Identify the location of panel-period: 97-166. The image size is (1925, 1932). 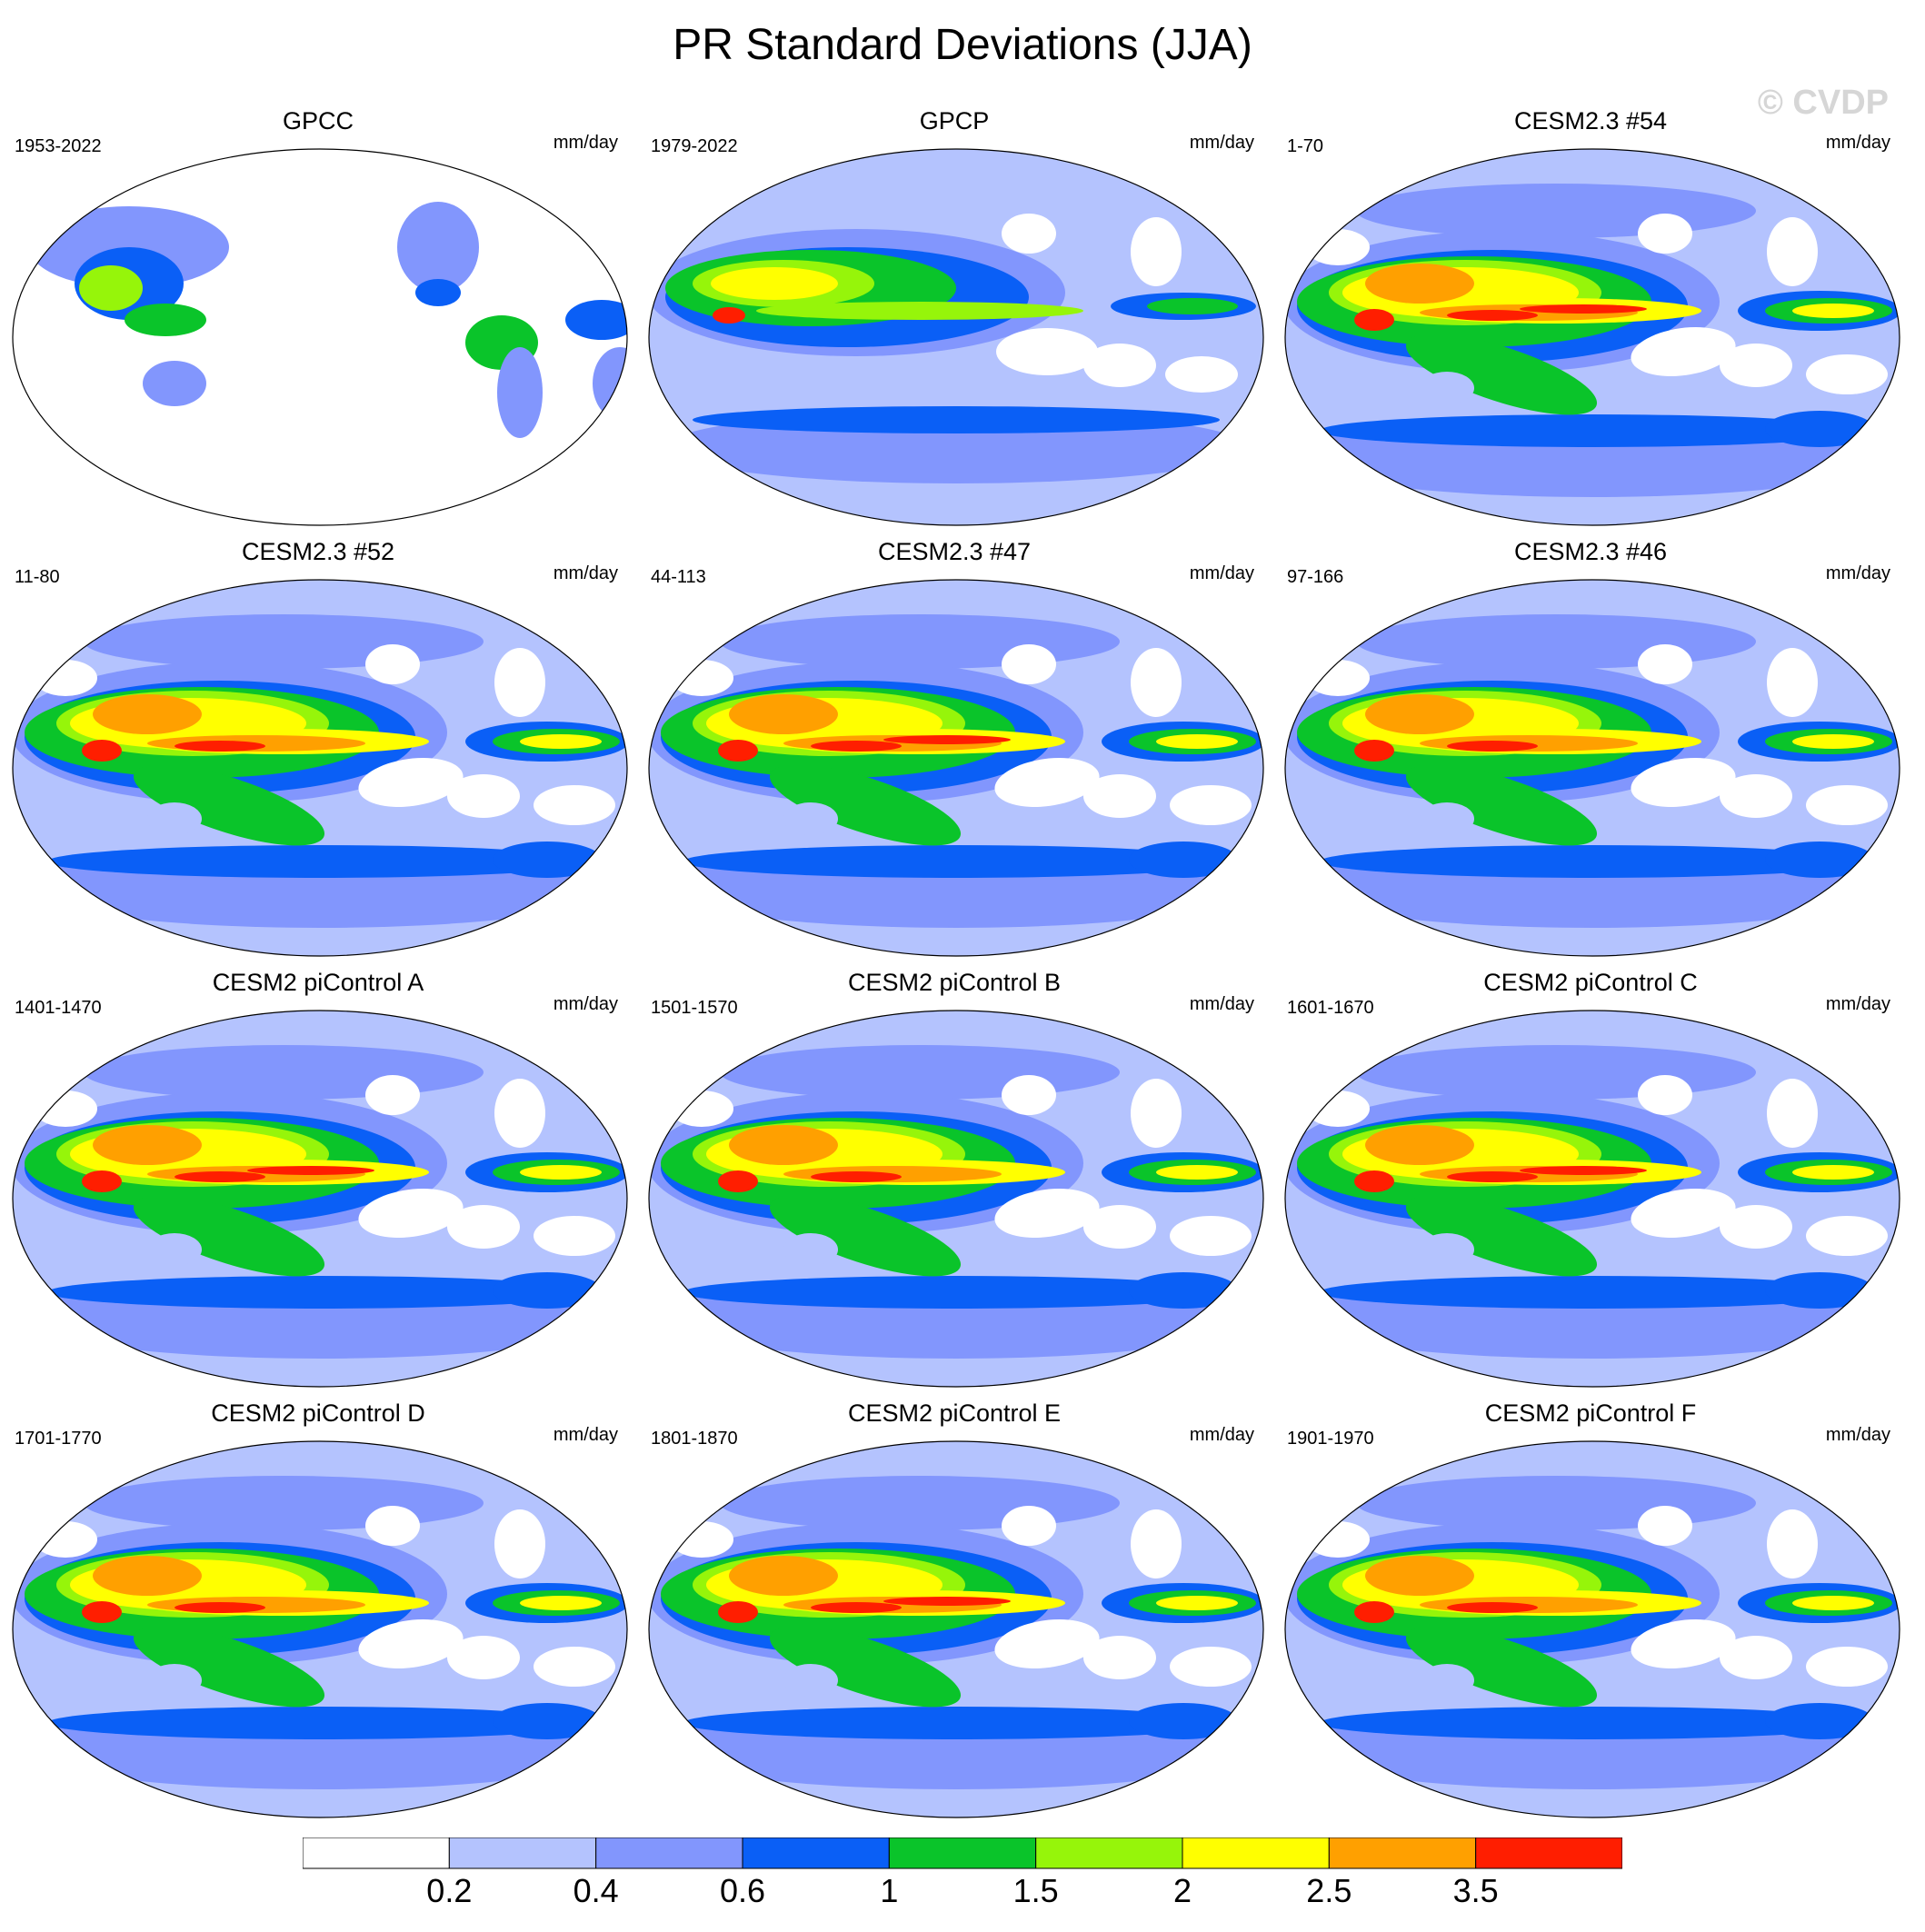
(1315, 577).